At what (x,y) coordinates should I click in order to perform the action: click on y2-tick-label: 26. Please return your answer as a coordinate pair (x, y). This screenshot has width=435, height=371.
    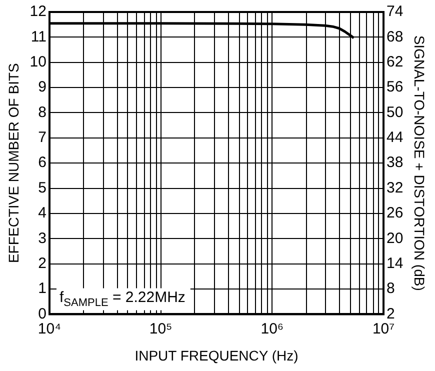
    Looking at the image, I should click on (395, 213).